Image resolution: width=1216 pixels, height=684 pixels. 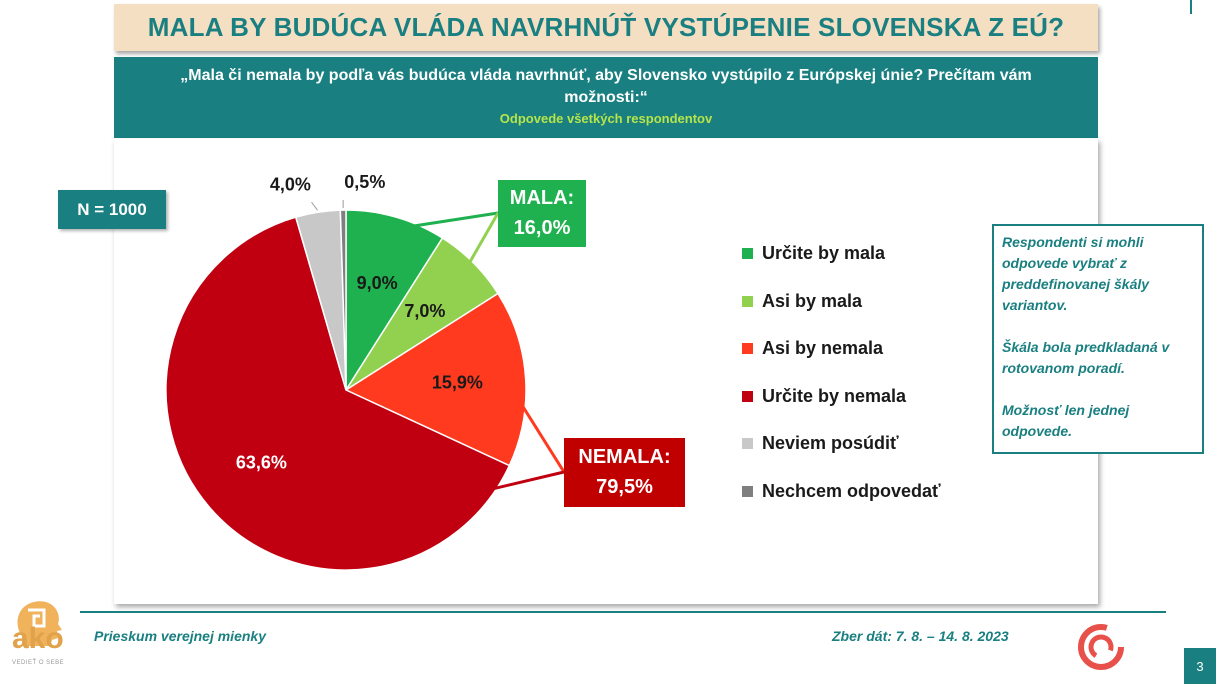 I want to click on pie-data-label-4: 4,0%, so click(x=290, y=184).